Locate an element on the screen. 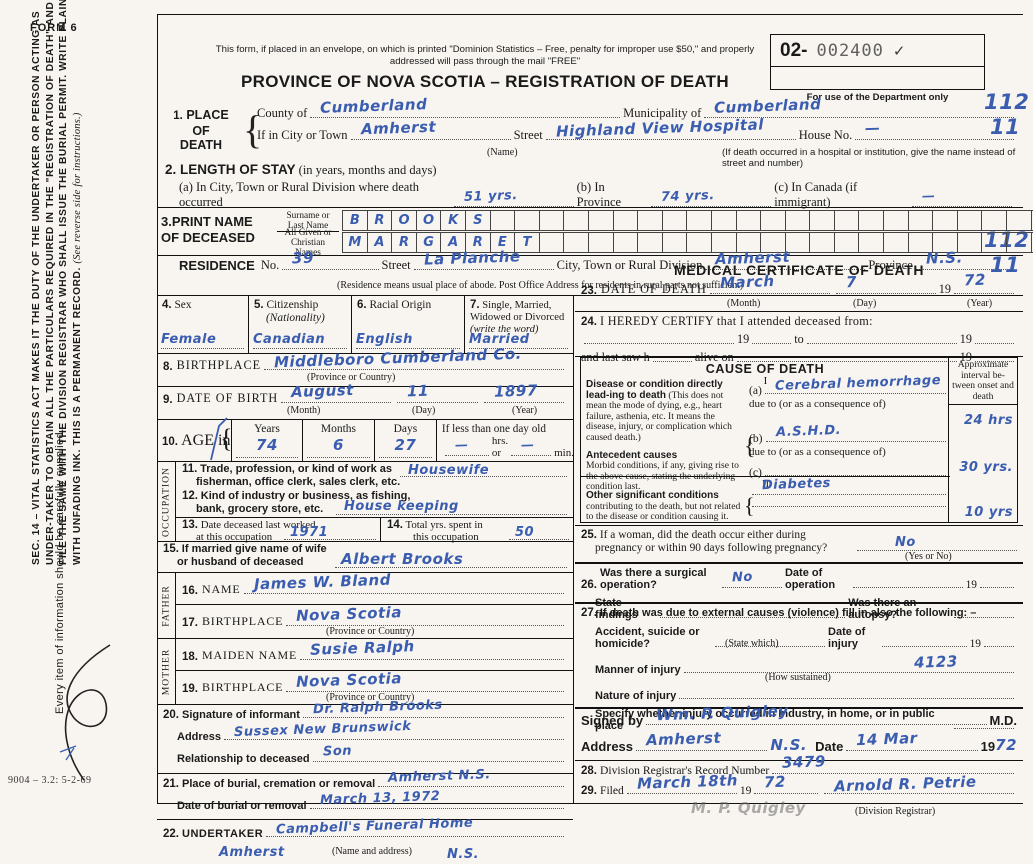 The image size is (1033, 864). last-worked-value: 1971 is located at coordinates (309, 532).